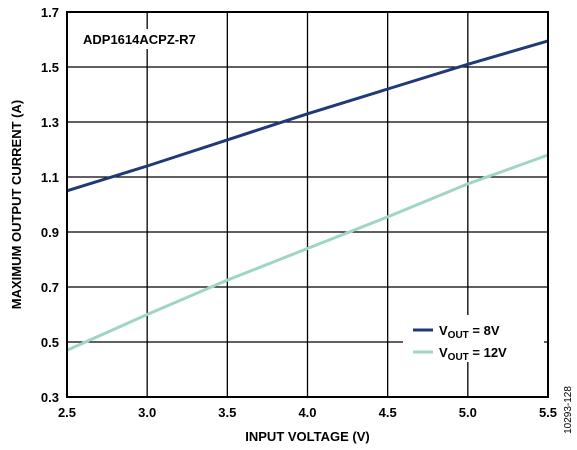 This screenshot has width=577, height=450. What do you see at coordinates (227, 412) in the screenshot?
I see `x-tick-label: 3.5` at bounding box center [227, 412].